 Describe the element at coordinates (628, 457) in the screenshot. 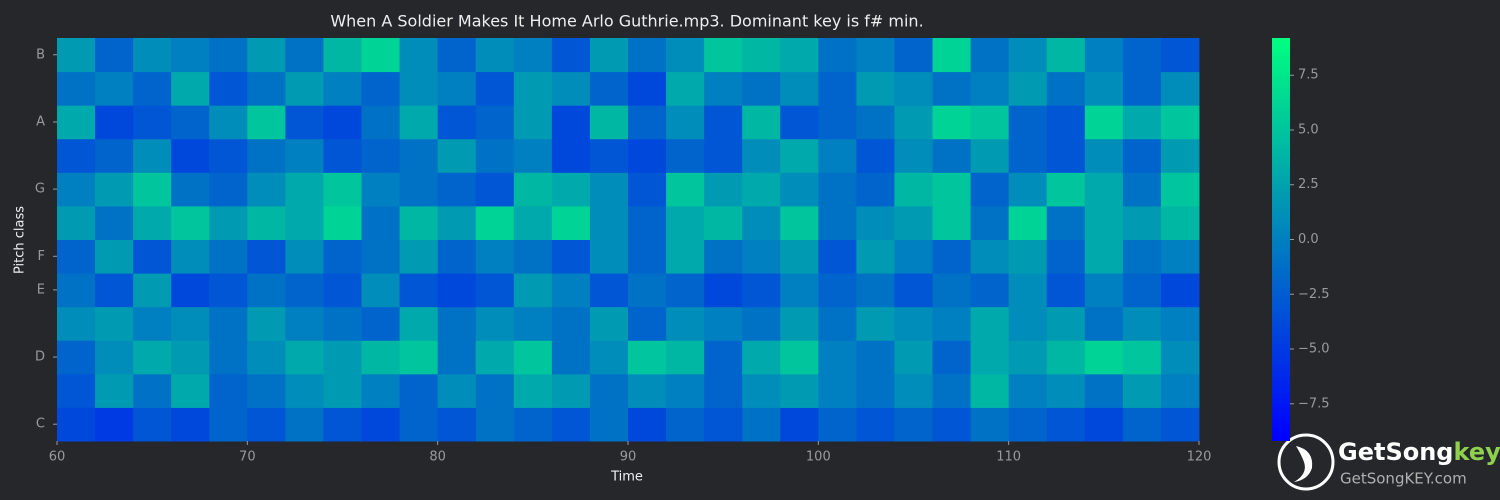

I see `x-tick-label: 90` at that location.